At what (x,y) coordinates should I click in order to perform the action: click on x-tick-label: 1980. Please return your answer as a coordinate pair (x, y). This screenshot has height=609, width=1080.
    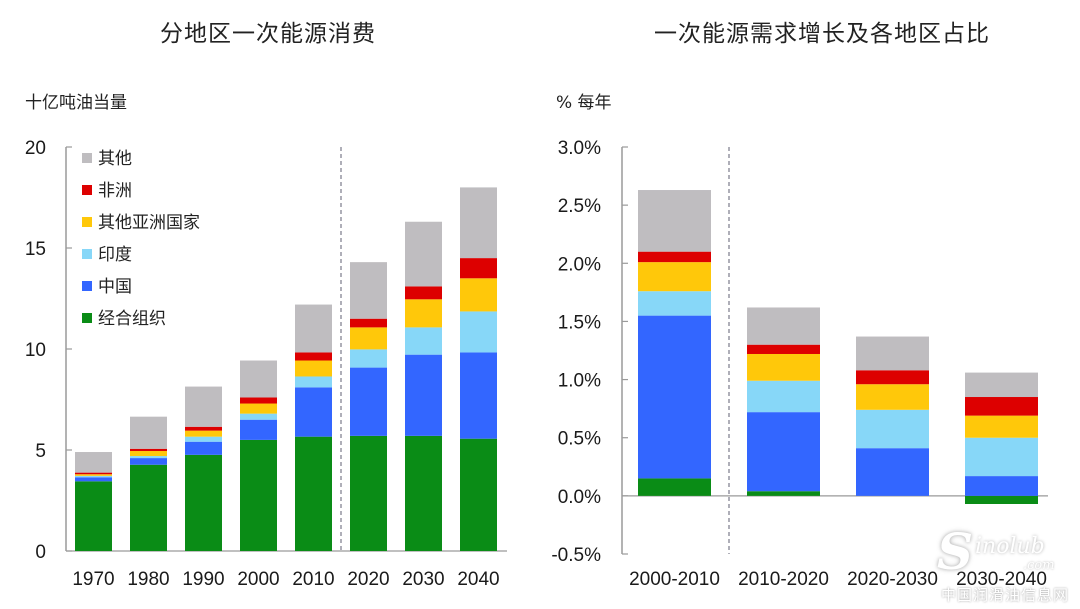
    Looking at the image, I should click on (148, 579).